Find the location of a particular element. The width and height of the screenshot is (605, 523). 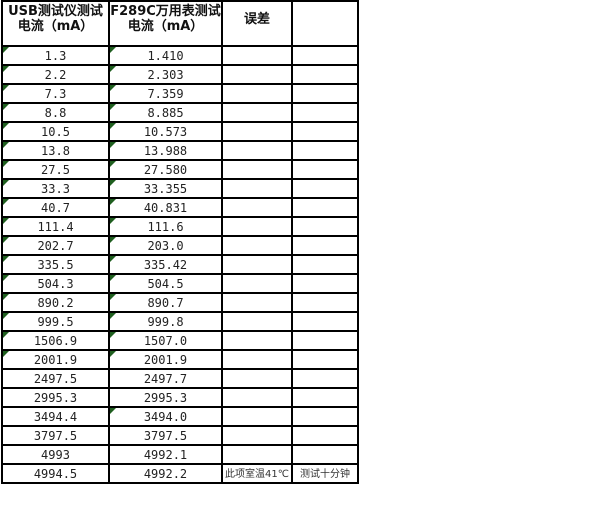

meter-current-cell: 890.7 is located at coordinates (165, 302).